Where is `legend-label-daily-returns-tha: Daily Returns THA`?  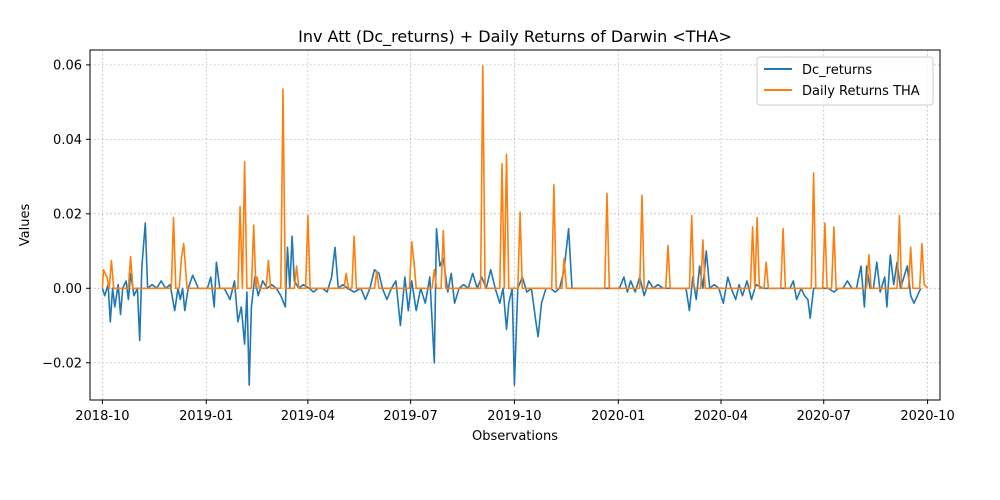 legend-label-daily-returns-tha: Daily Returns THA is located at coordinates (861, 91).